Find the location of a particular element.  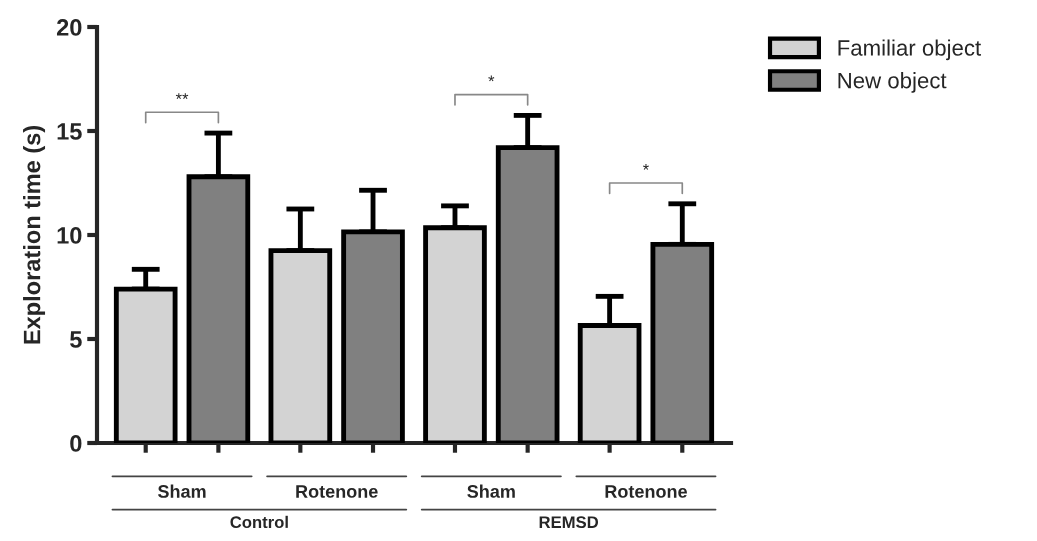

y-tick-label: 0 is located at coordinates (76, 443).